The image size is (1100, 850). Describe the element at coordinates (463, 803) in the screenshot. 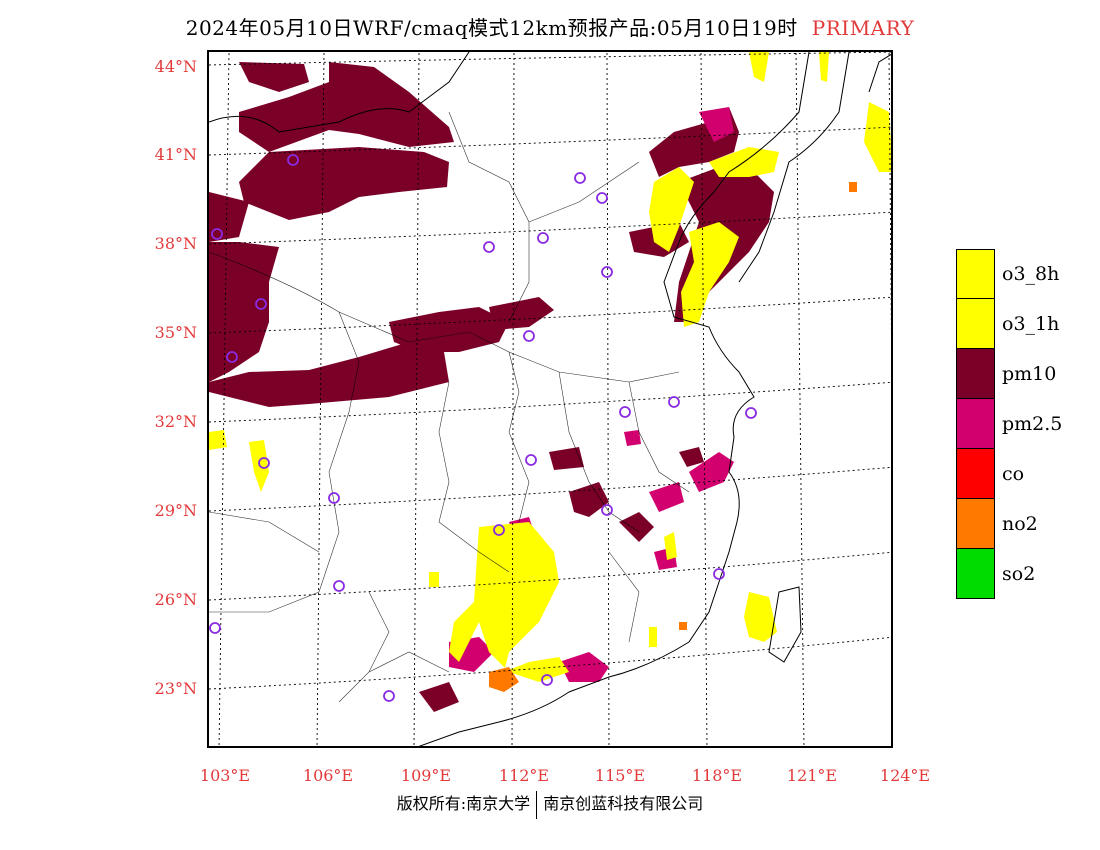

I see `copyright-left: 版权所有:南京大学` at that location.